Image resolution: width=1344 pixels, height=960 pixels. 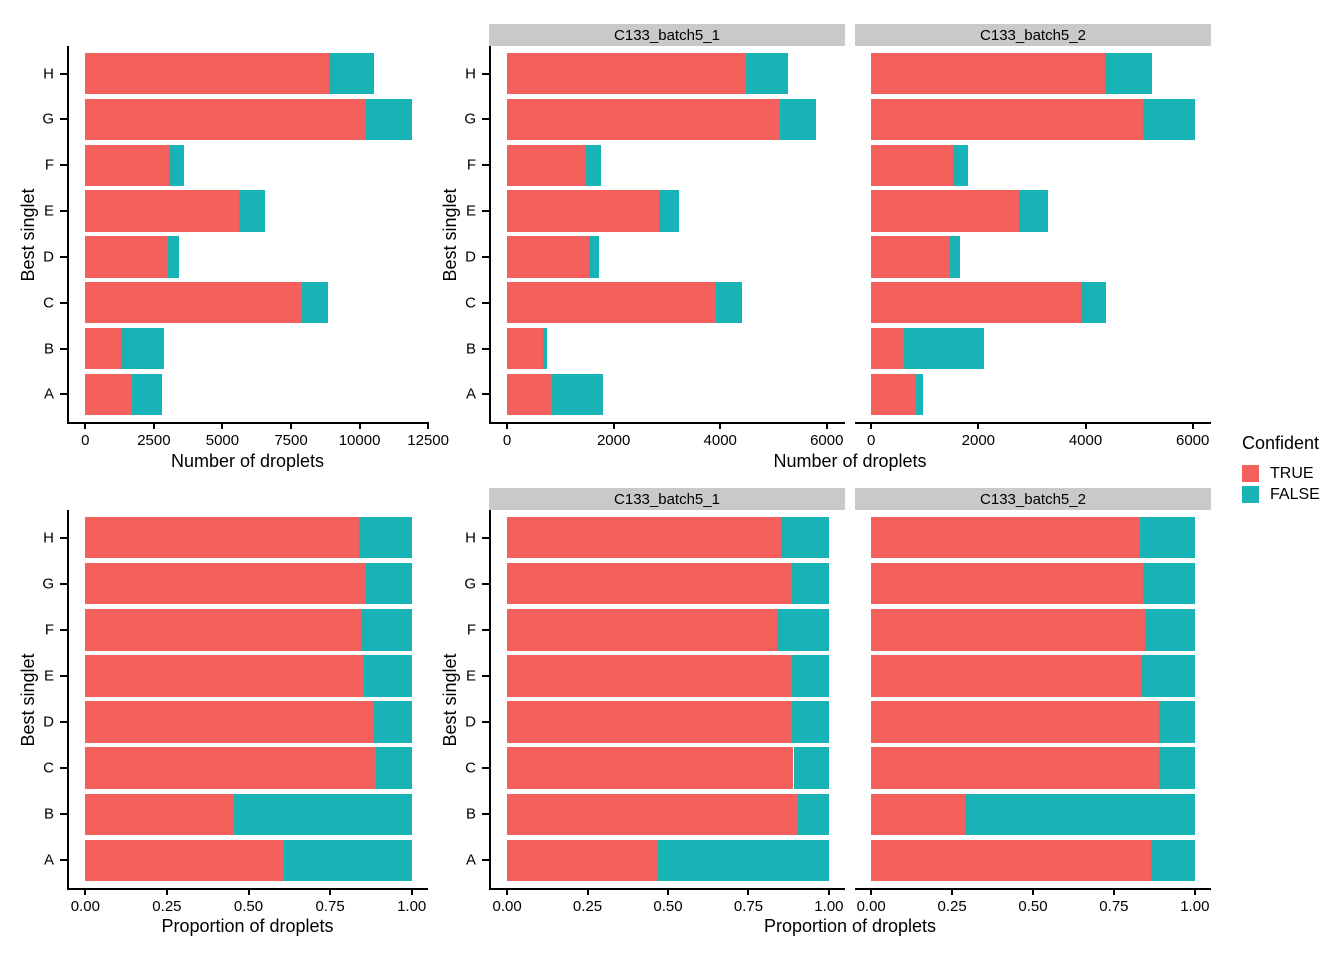 I want to click on legend-label-true: TRUE, so click(x=1292, y=473).